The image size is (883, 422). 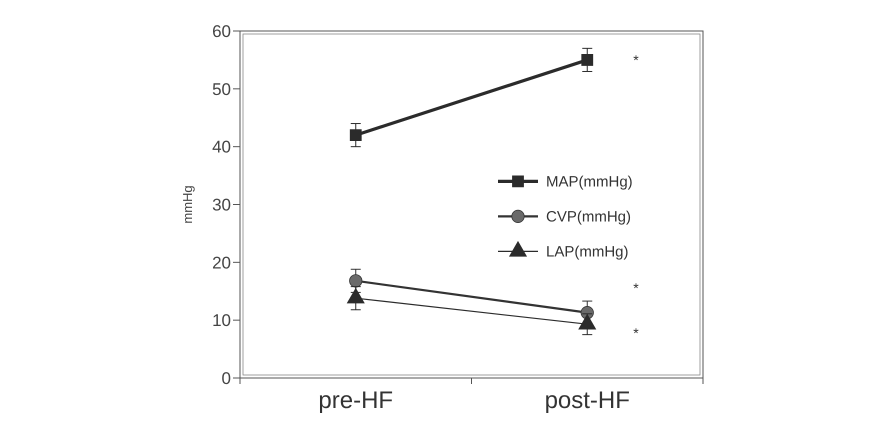 I want to click on y-tick-label: 60, so click(x=221, y=31).